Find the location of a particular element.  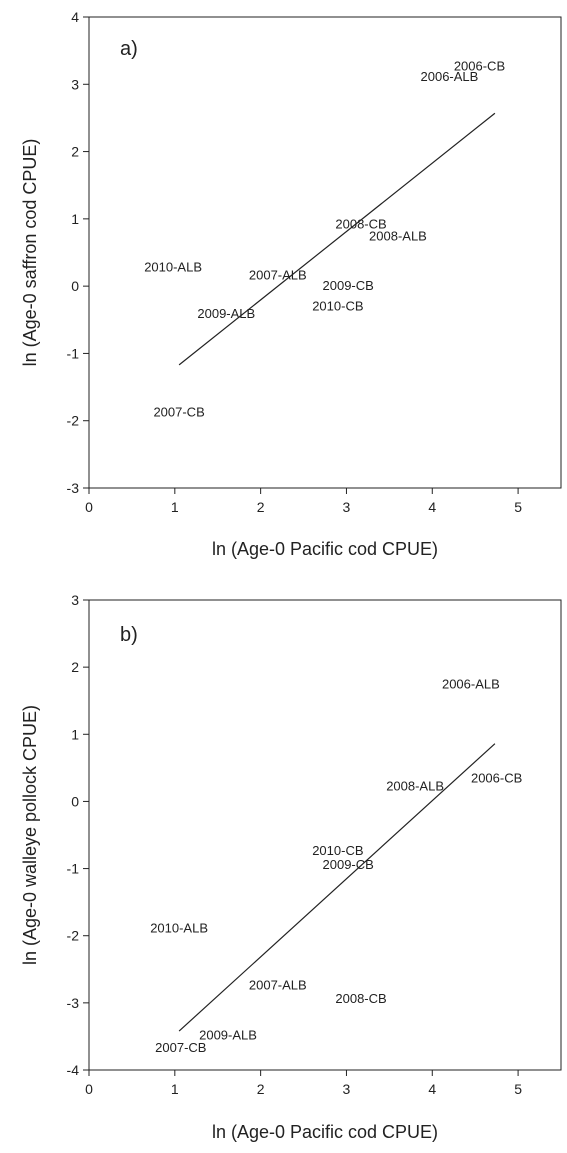

panel-label: b) is located at coordinates (129, 635).